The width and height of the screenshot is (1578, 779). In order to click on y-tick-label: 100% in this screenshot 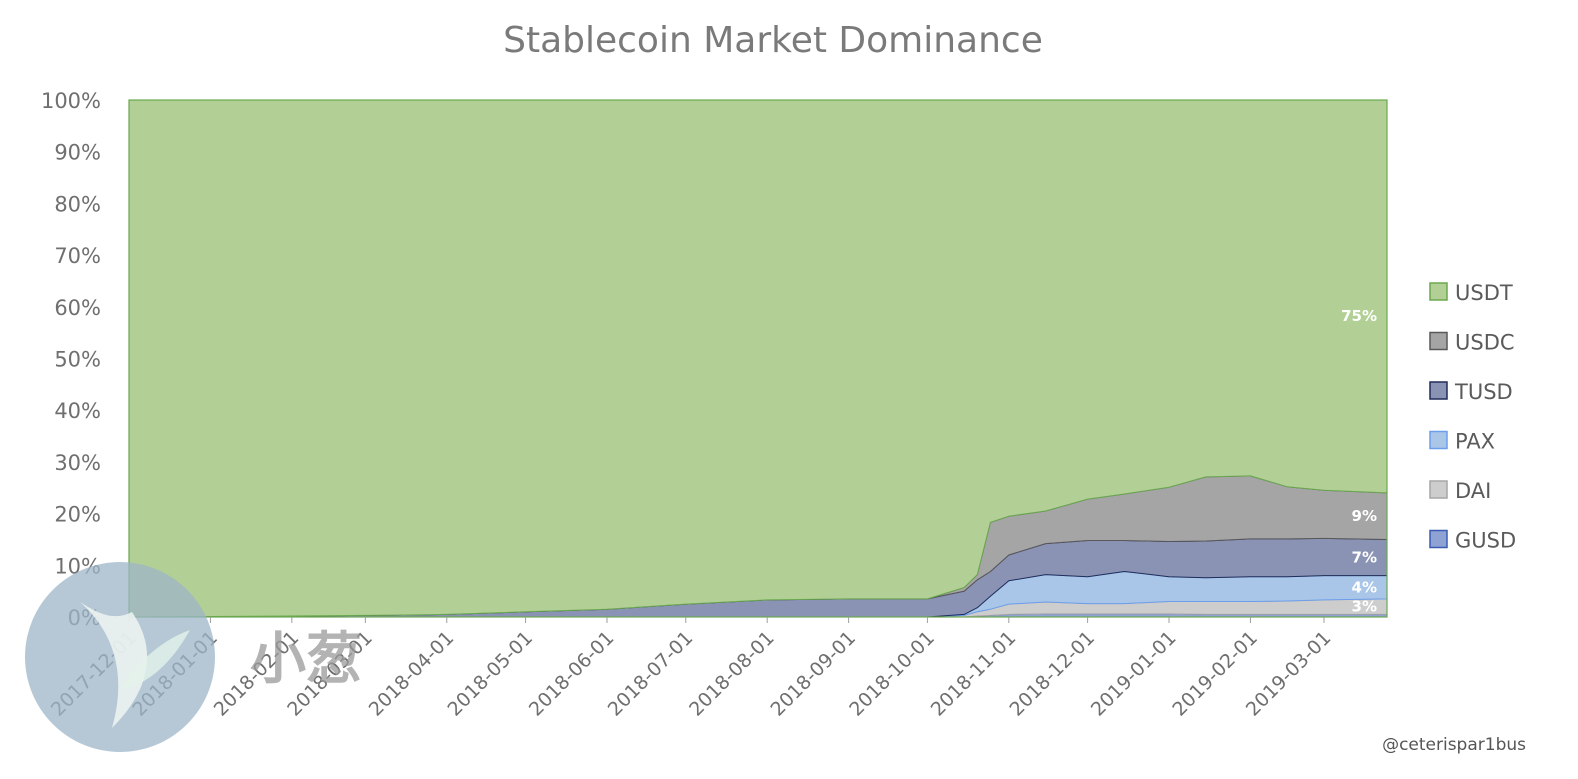, I will do `click(71, 101)`.